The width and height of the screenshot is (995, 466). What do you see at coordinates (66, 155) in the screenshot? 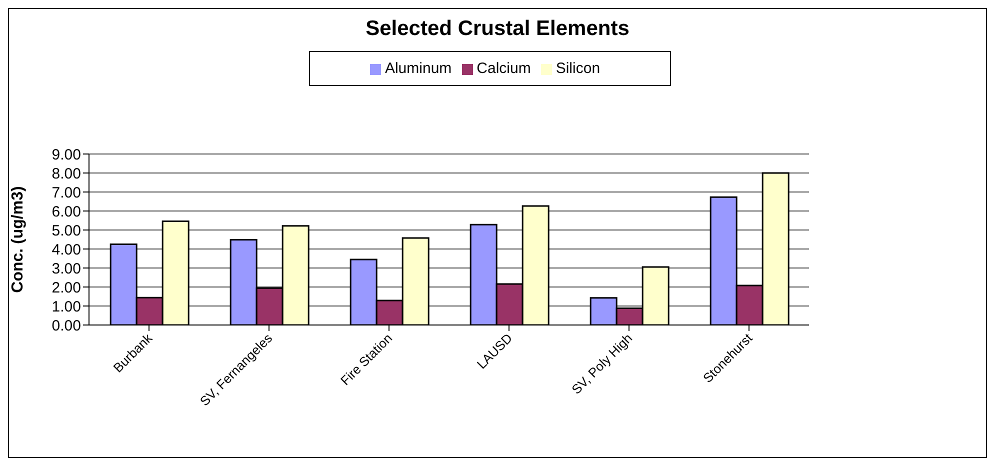
I see `y-tick-label: 9.00` at bounding box center [66, 155].